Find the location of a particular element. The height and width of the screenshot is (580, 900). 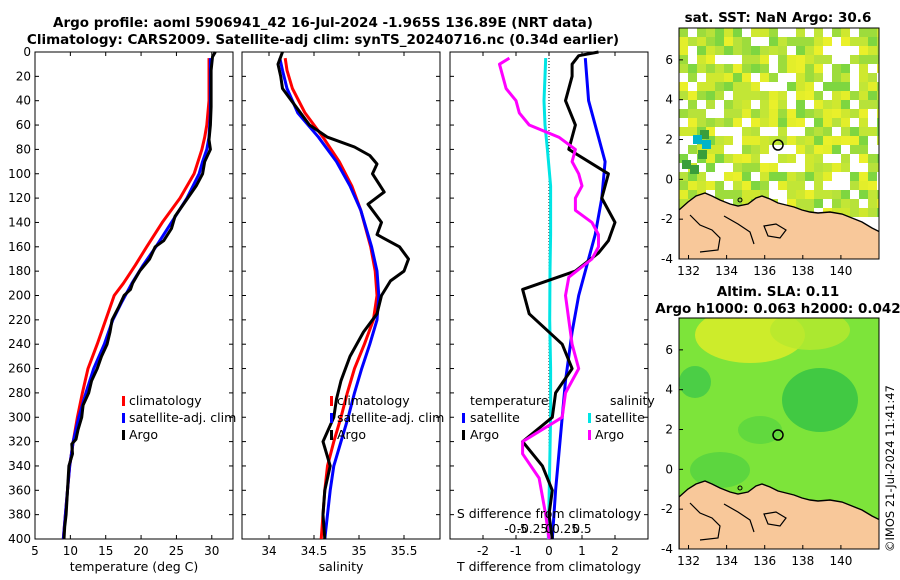

series-climatology is located at coordinates (331, 298).